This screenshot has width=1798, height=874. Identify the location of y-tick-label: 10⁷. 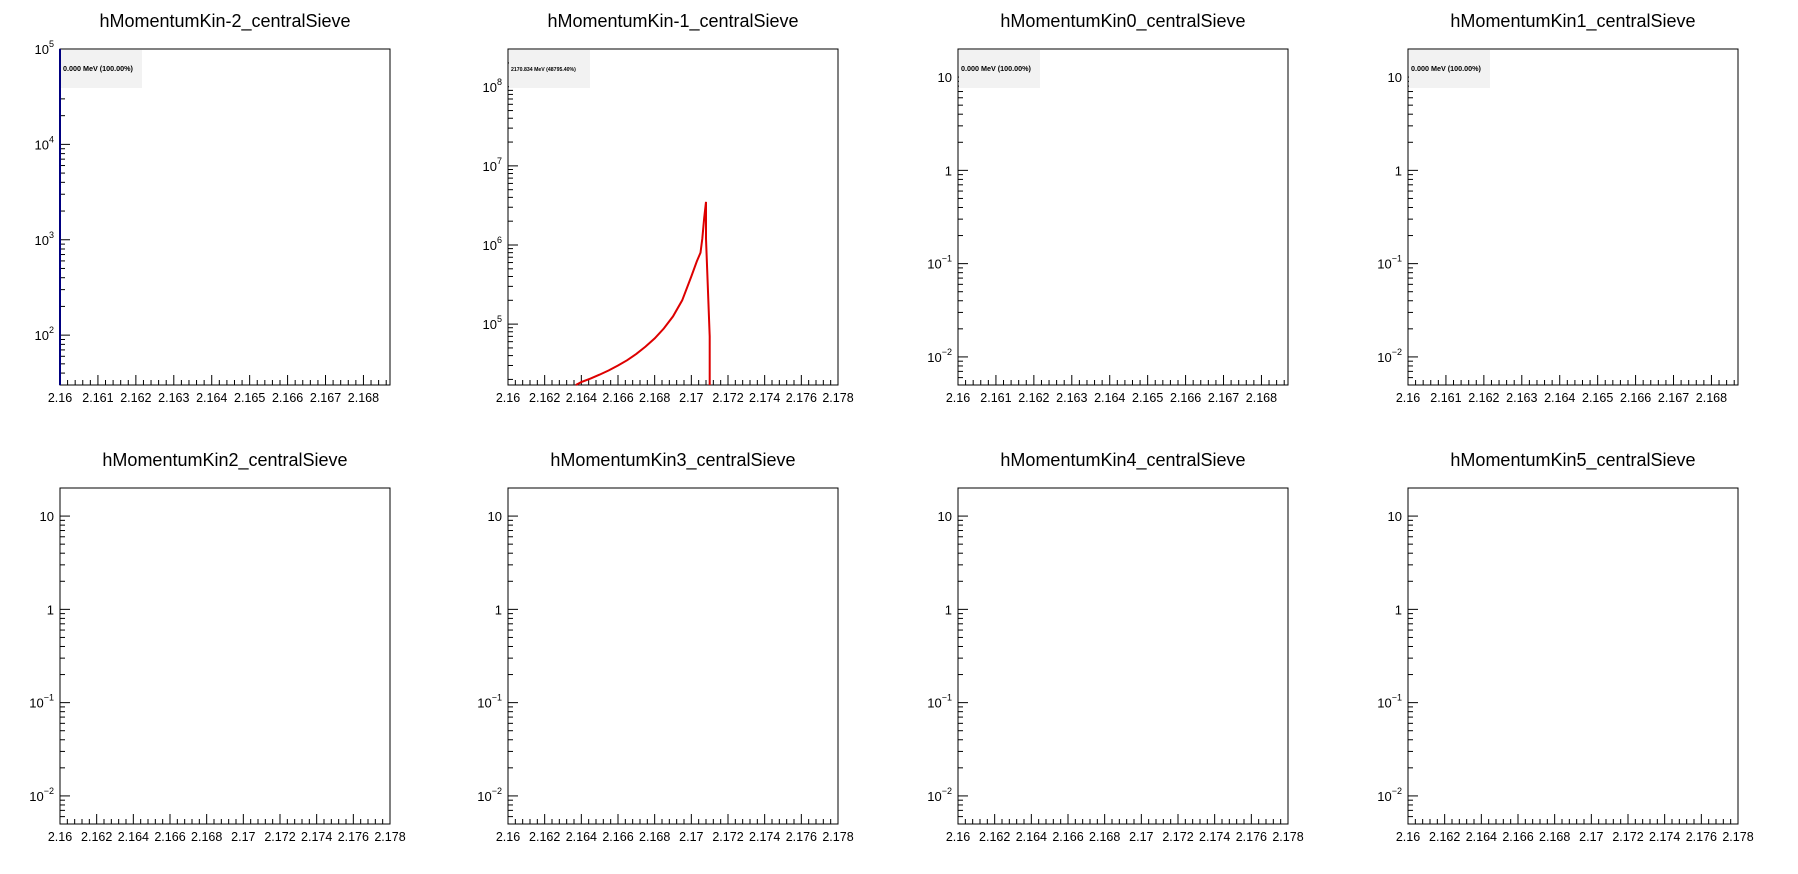
(492, 165).